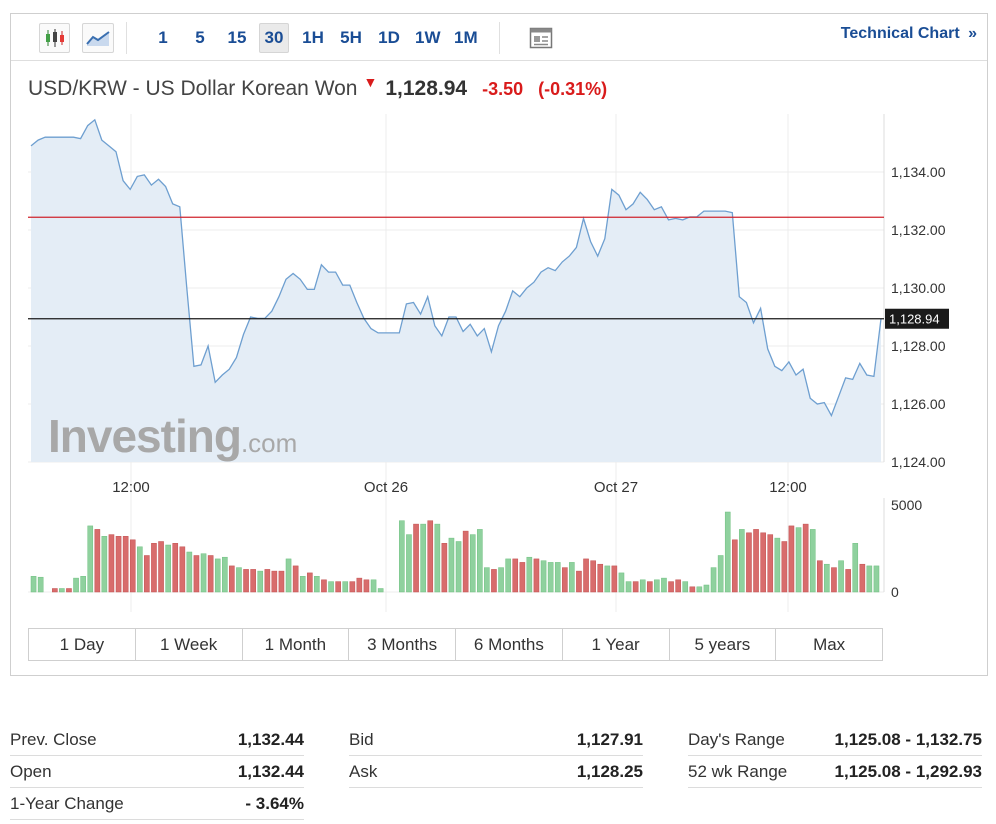  Describe the element at coordinates (313, 37) in the screenshot. I see `timeframe-1h: 1H` at that location.